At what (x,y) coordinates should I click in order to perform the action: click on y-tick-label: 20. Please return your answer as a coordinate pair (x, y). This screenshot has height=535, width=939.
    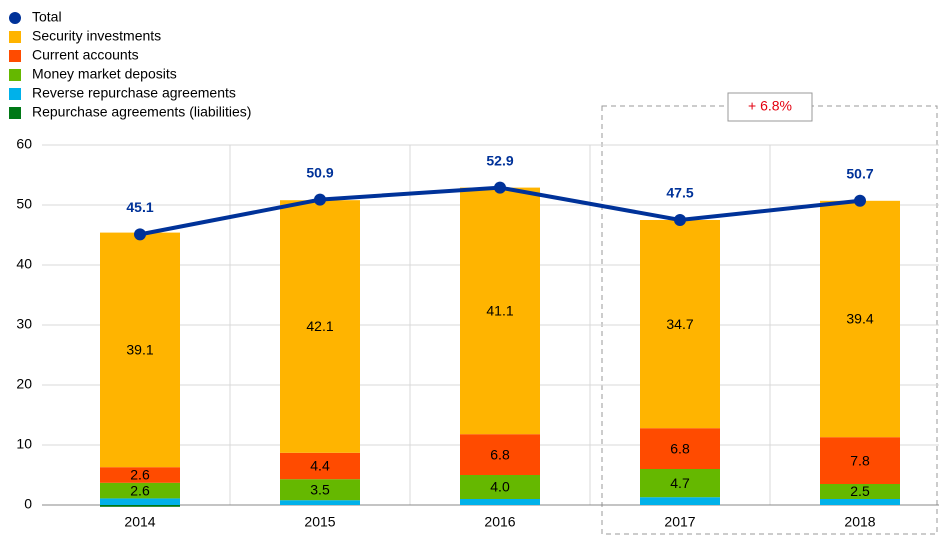
    Looking at the image, I should click on (24, 384).